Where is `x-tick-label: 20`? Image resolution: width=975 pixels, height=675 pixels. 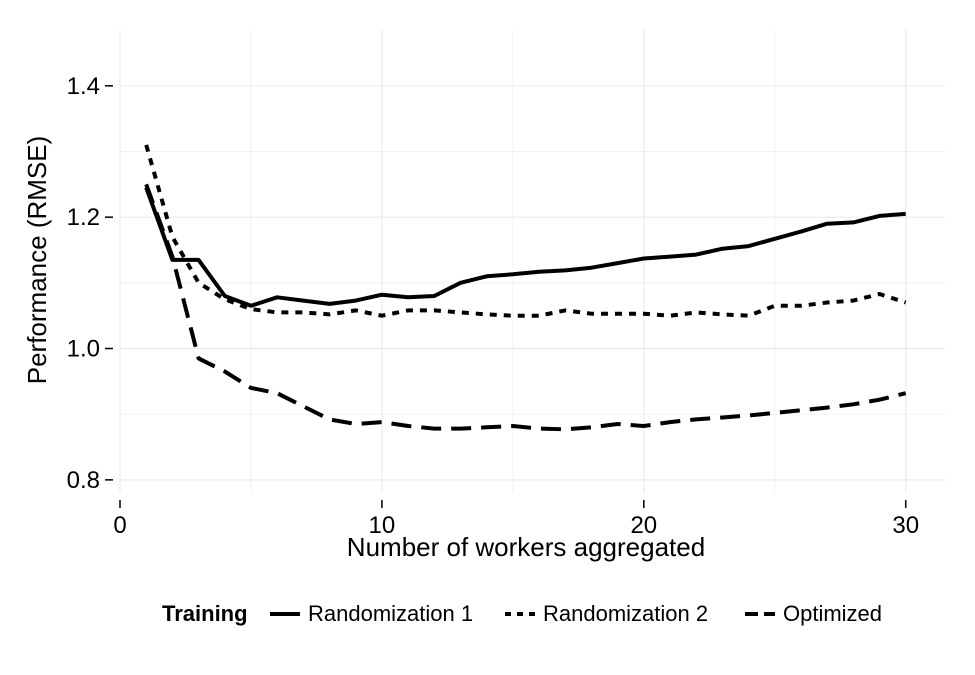 x-tick-label: 20 is located at coordinates (643, 525).